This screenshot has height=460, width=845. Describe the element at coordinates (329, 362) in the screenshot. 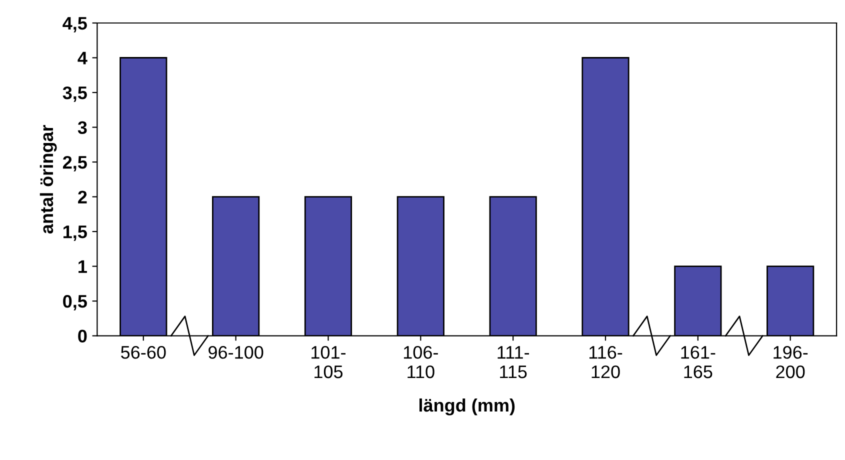

I see `x-tick-label: 101- 105` at that location.